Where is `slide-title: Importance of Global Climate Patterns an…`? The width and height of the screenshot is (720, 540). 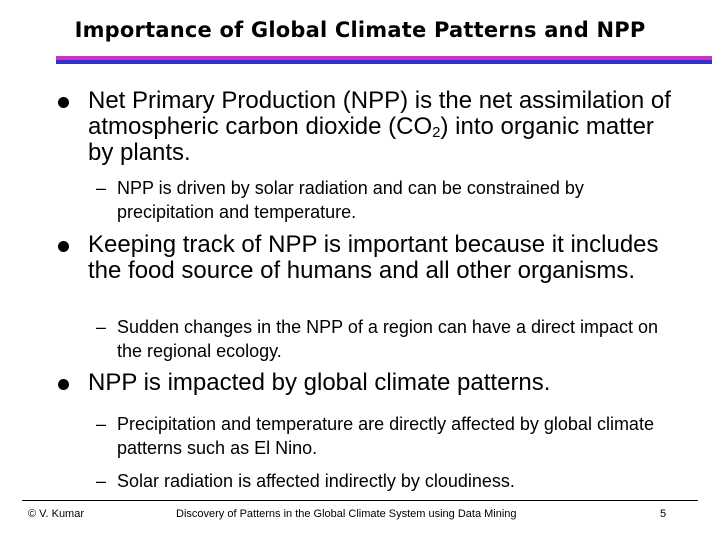 slide-title: Importance of Global Climate Patterns an… is located at coordinates (360, 30).